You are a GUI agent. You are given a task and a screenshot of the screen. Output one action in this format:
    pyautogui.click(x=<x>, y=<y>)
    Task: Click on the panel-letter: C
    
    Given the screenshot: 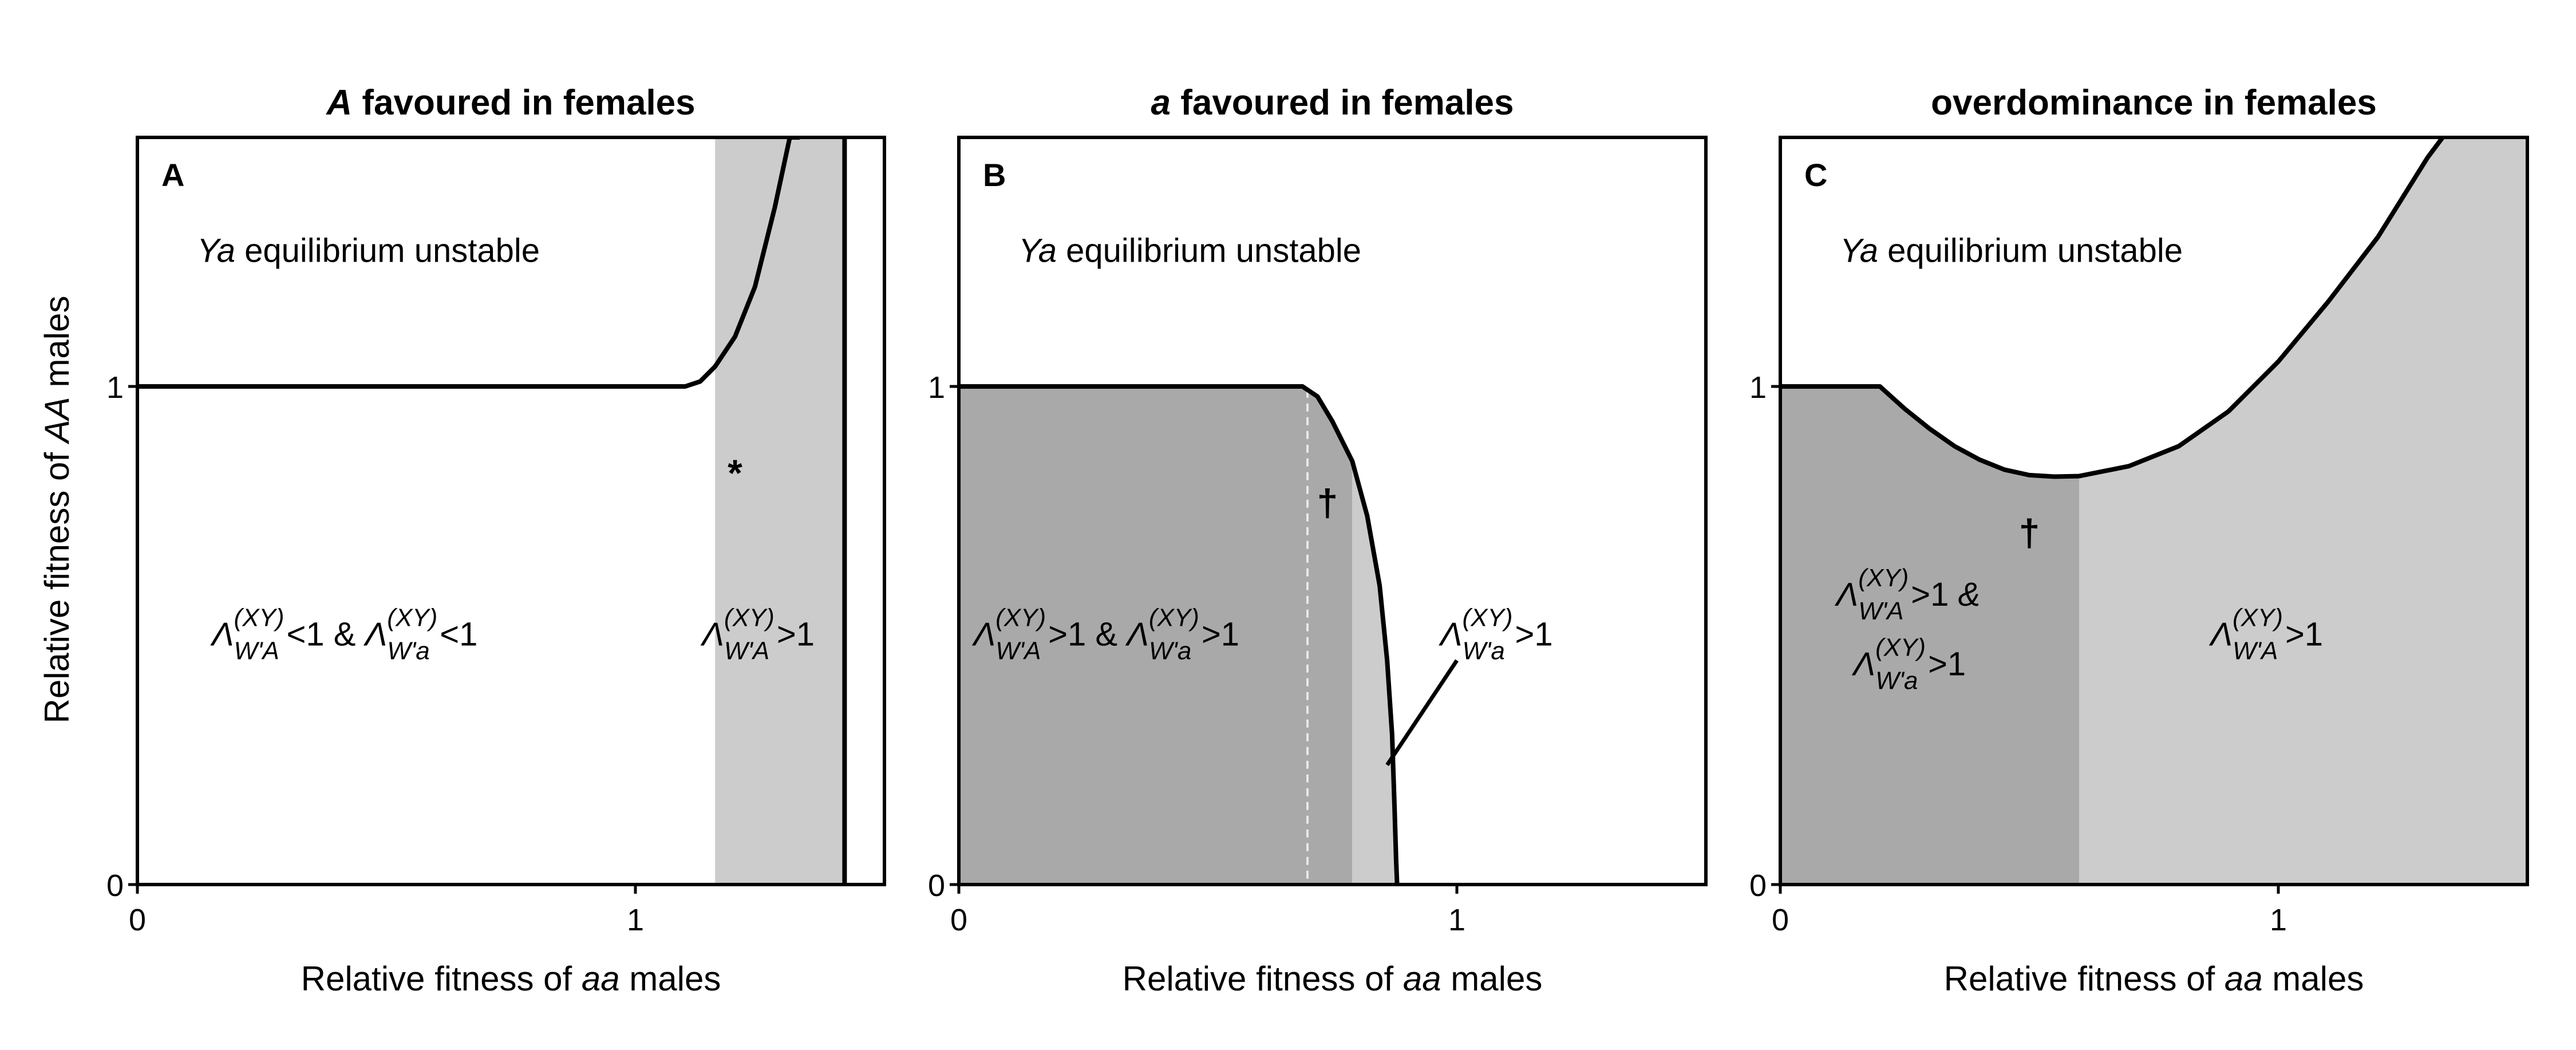 What is the action you would take?
    pyautogui.click(x=1815, y=175)
    